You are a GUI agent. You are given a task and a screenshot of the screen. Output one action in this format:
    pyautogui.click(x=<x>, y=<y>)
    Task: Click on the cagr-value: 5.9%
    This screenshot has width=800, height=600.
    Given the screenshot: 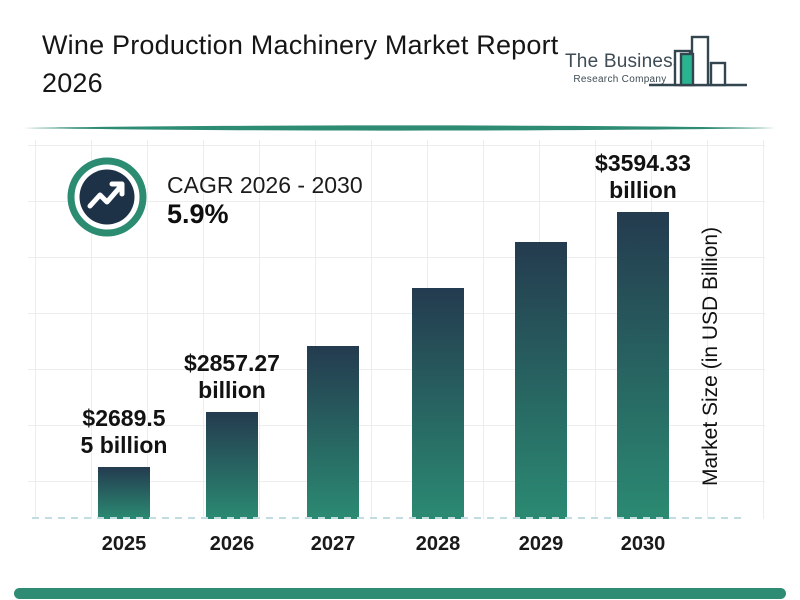 What is the action you would take?
    pyautogui.click(x=198, y=214)
    